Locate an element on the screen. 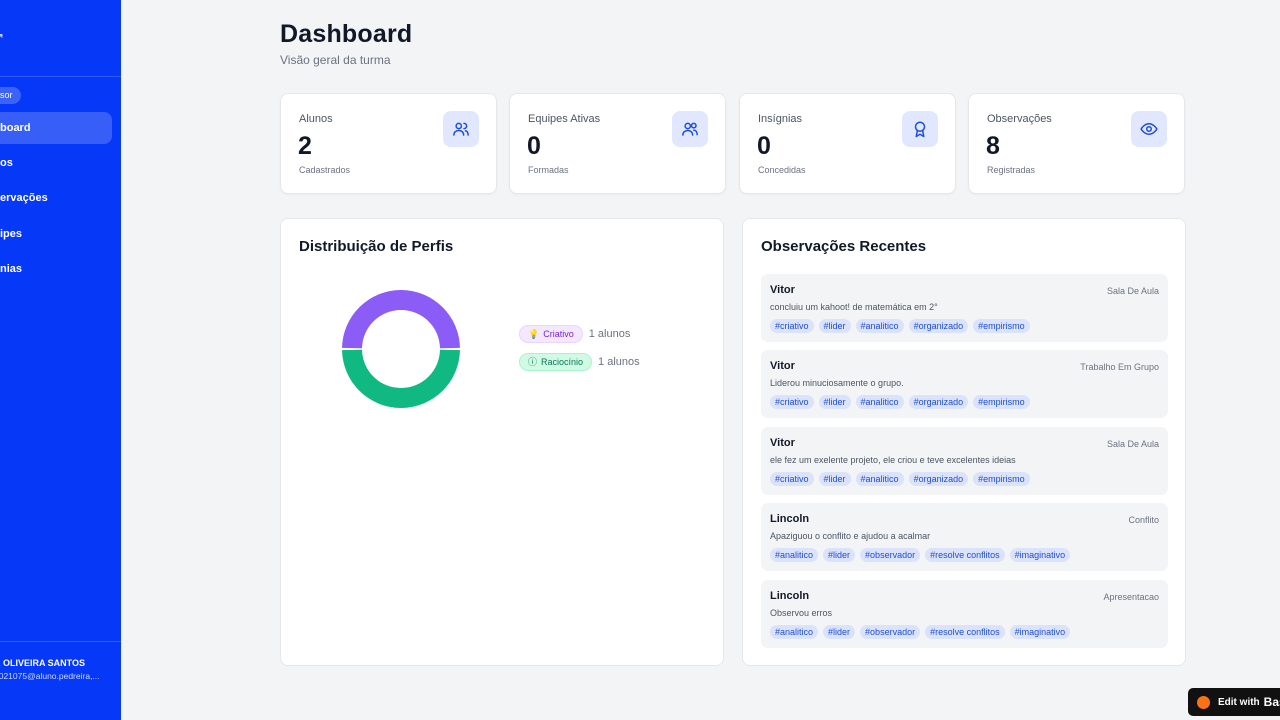 This screenshot has height=720, width=1280. stat-card-badges: Insígnias 0 Concedidas is located at coordinates (847, 143).